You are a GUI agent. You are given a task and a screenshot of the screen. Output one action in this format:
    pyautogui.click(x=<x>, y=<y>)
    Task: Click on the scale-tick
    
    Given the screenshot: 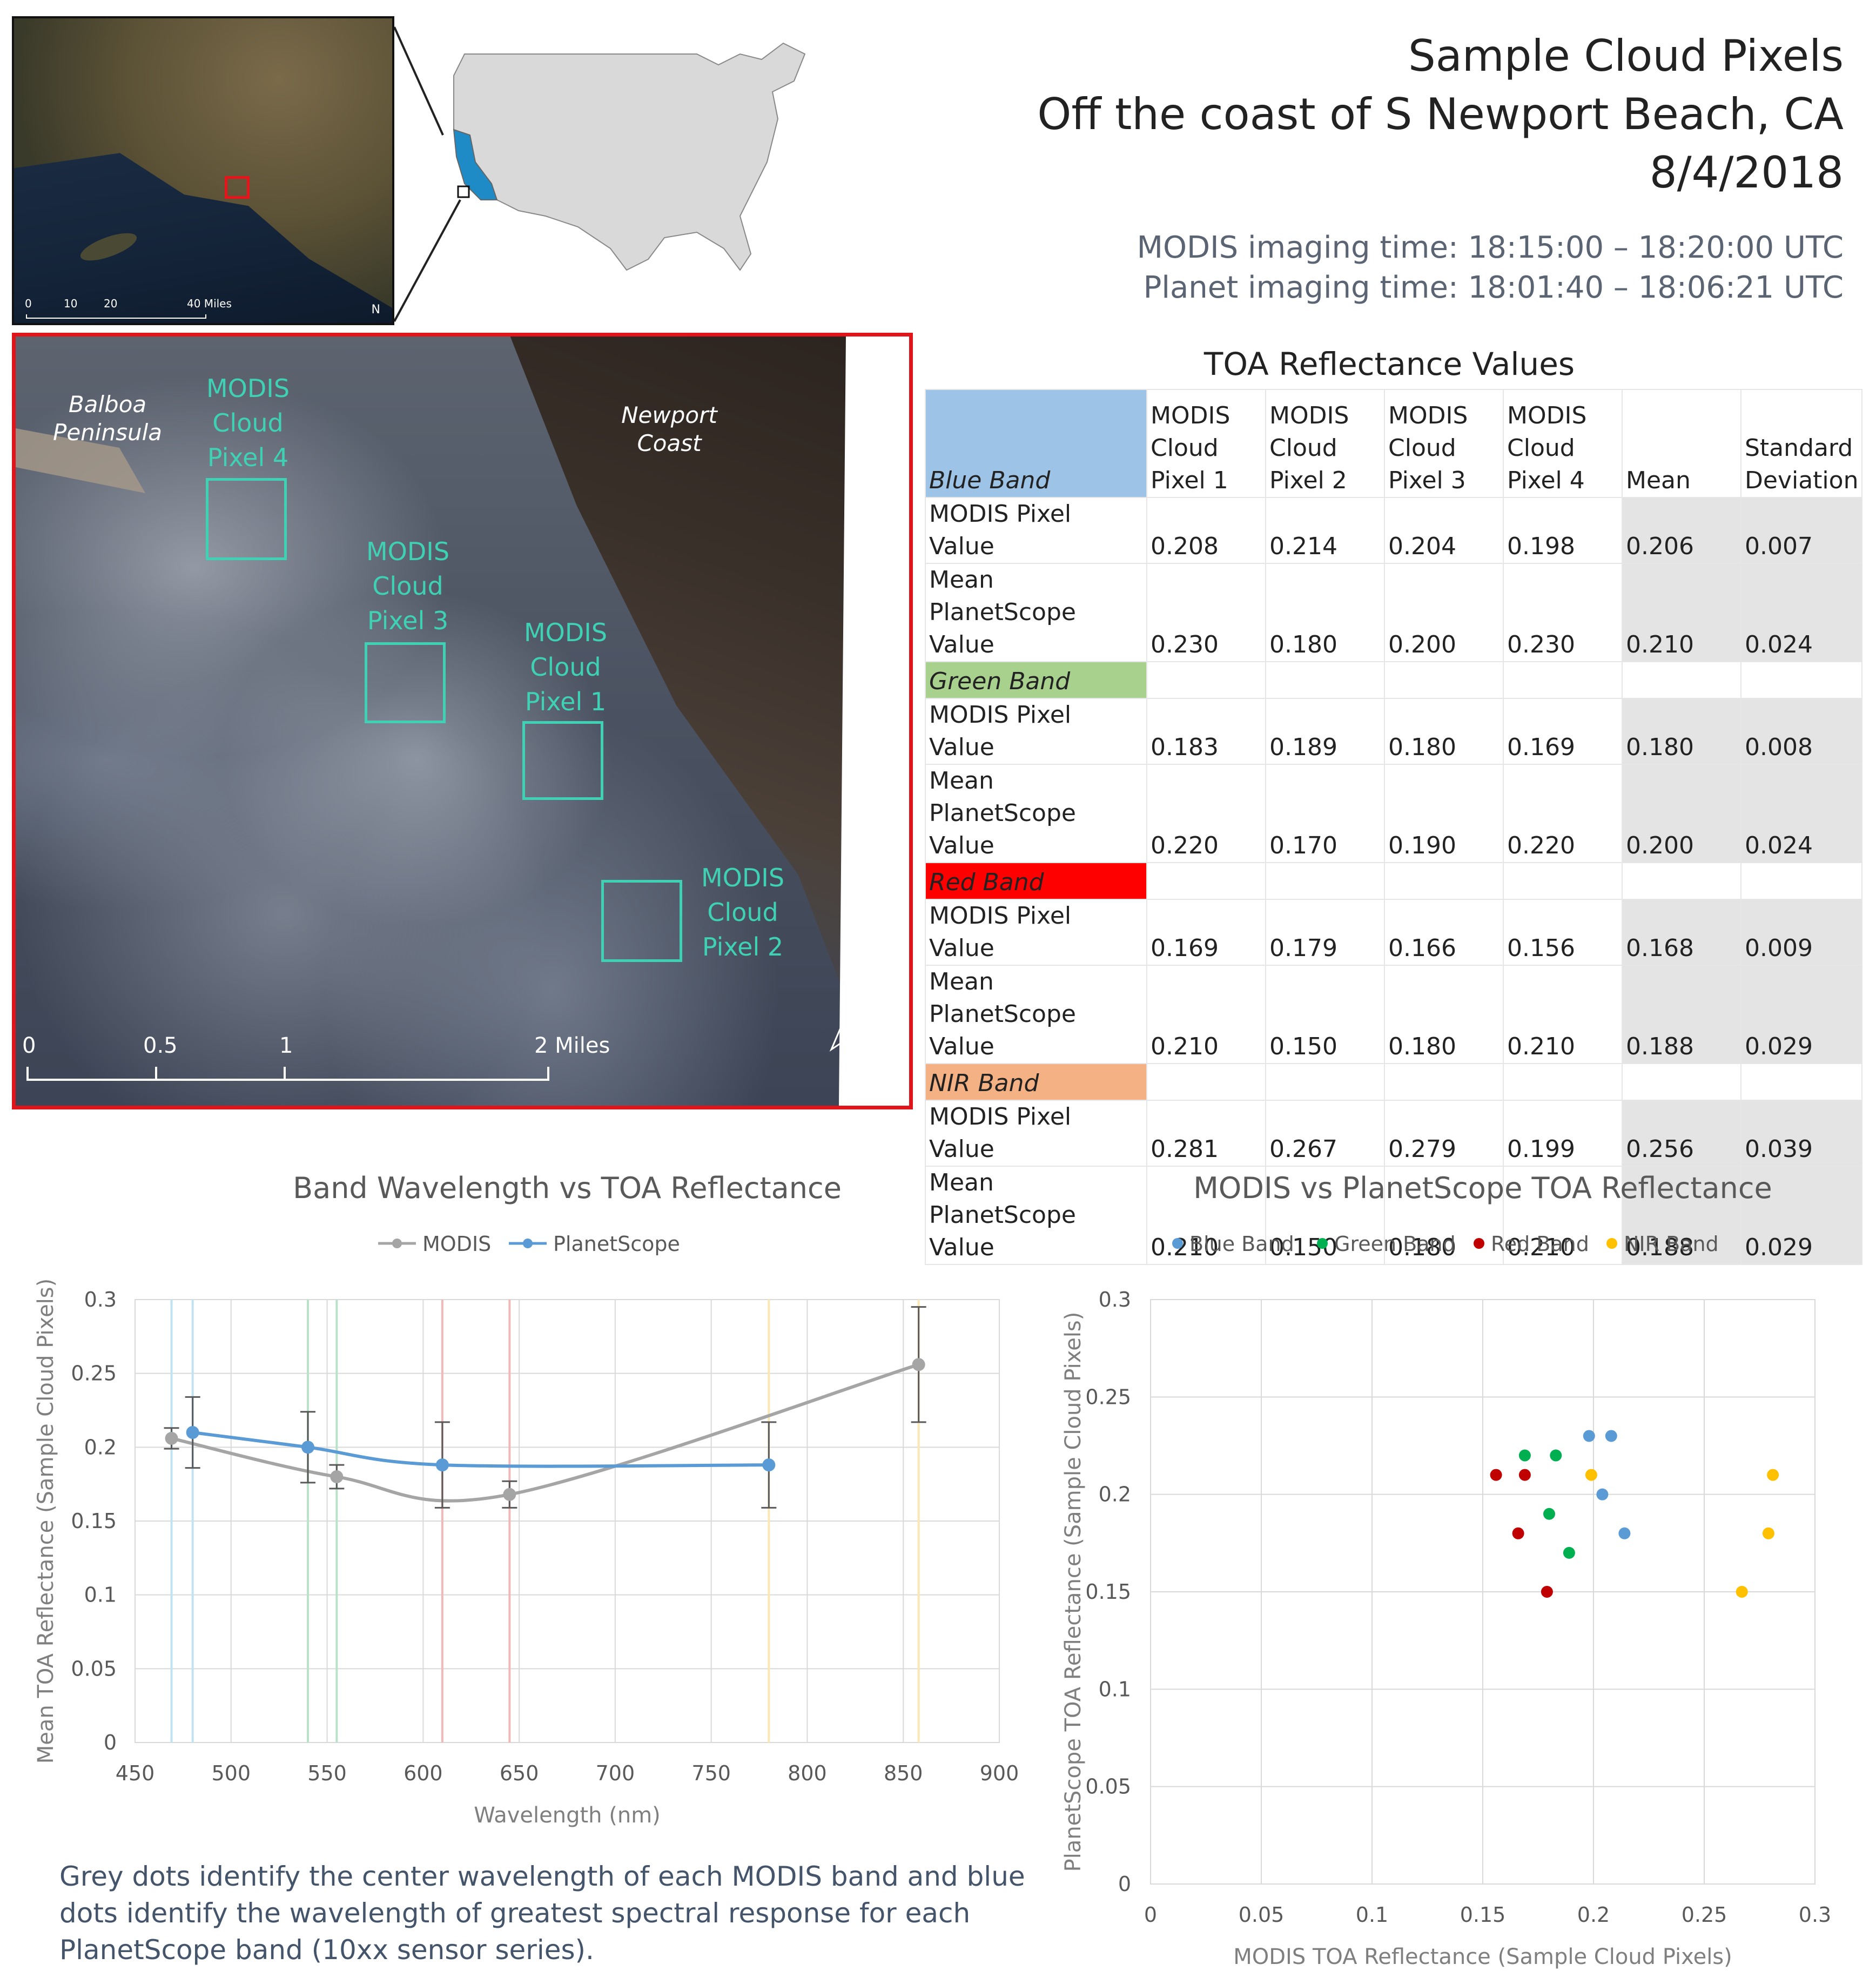 What is the action you would take?
    pyautogui.click(x=285, y=1074)
    